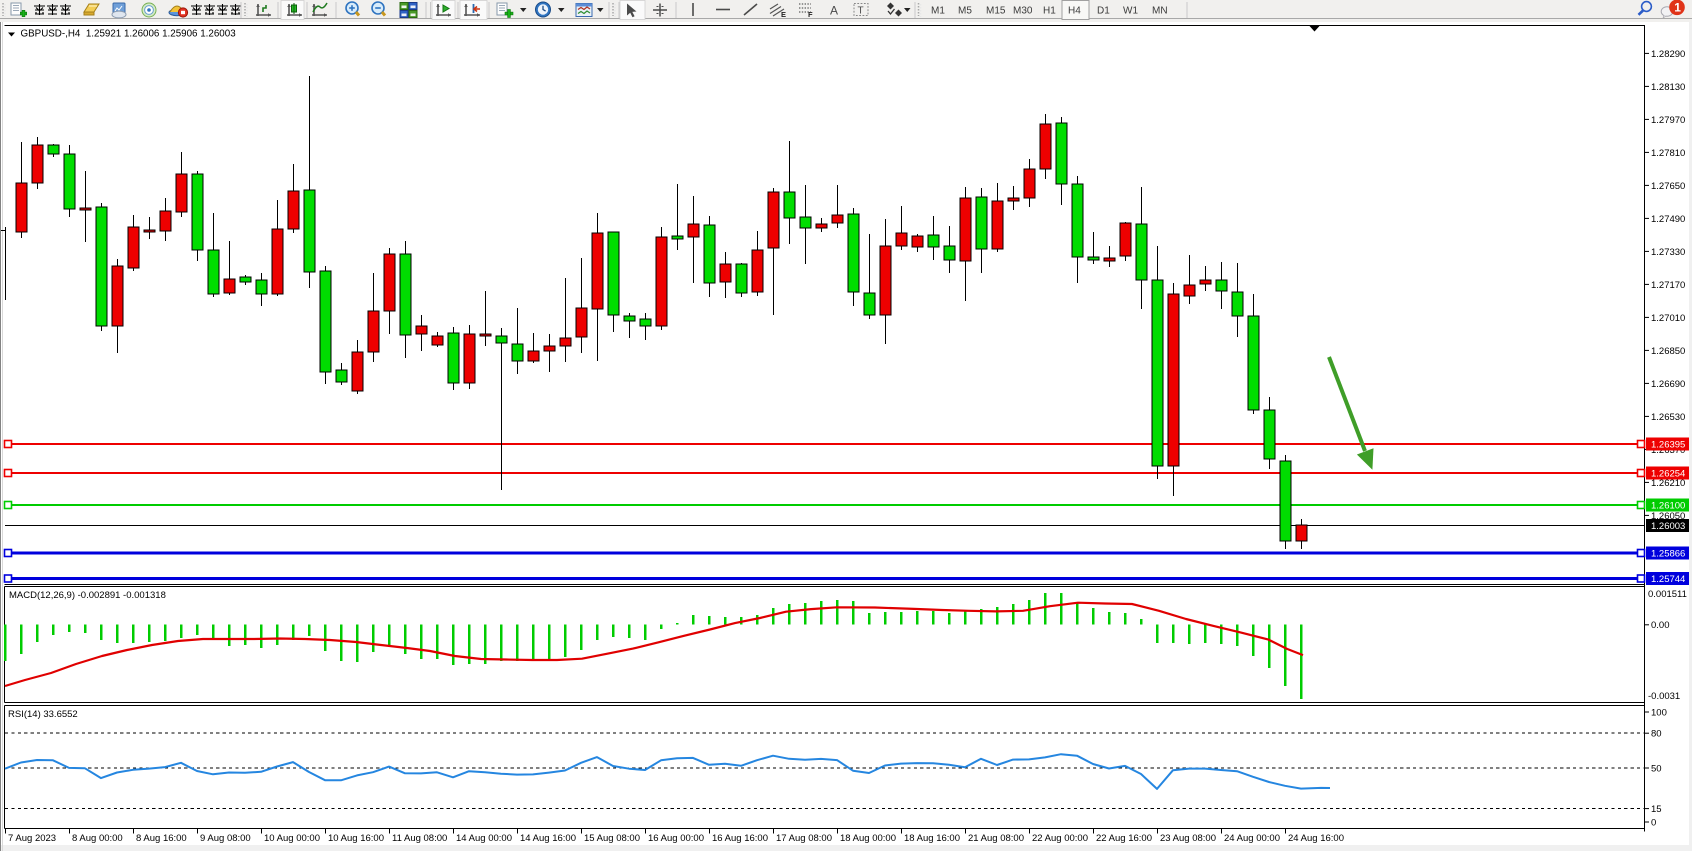 This screenshot has width=1692, height=856. I want to click on svg-text: 22 Aug 16:00, so click(1124, 838).